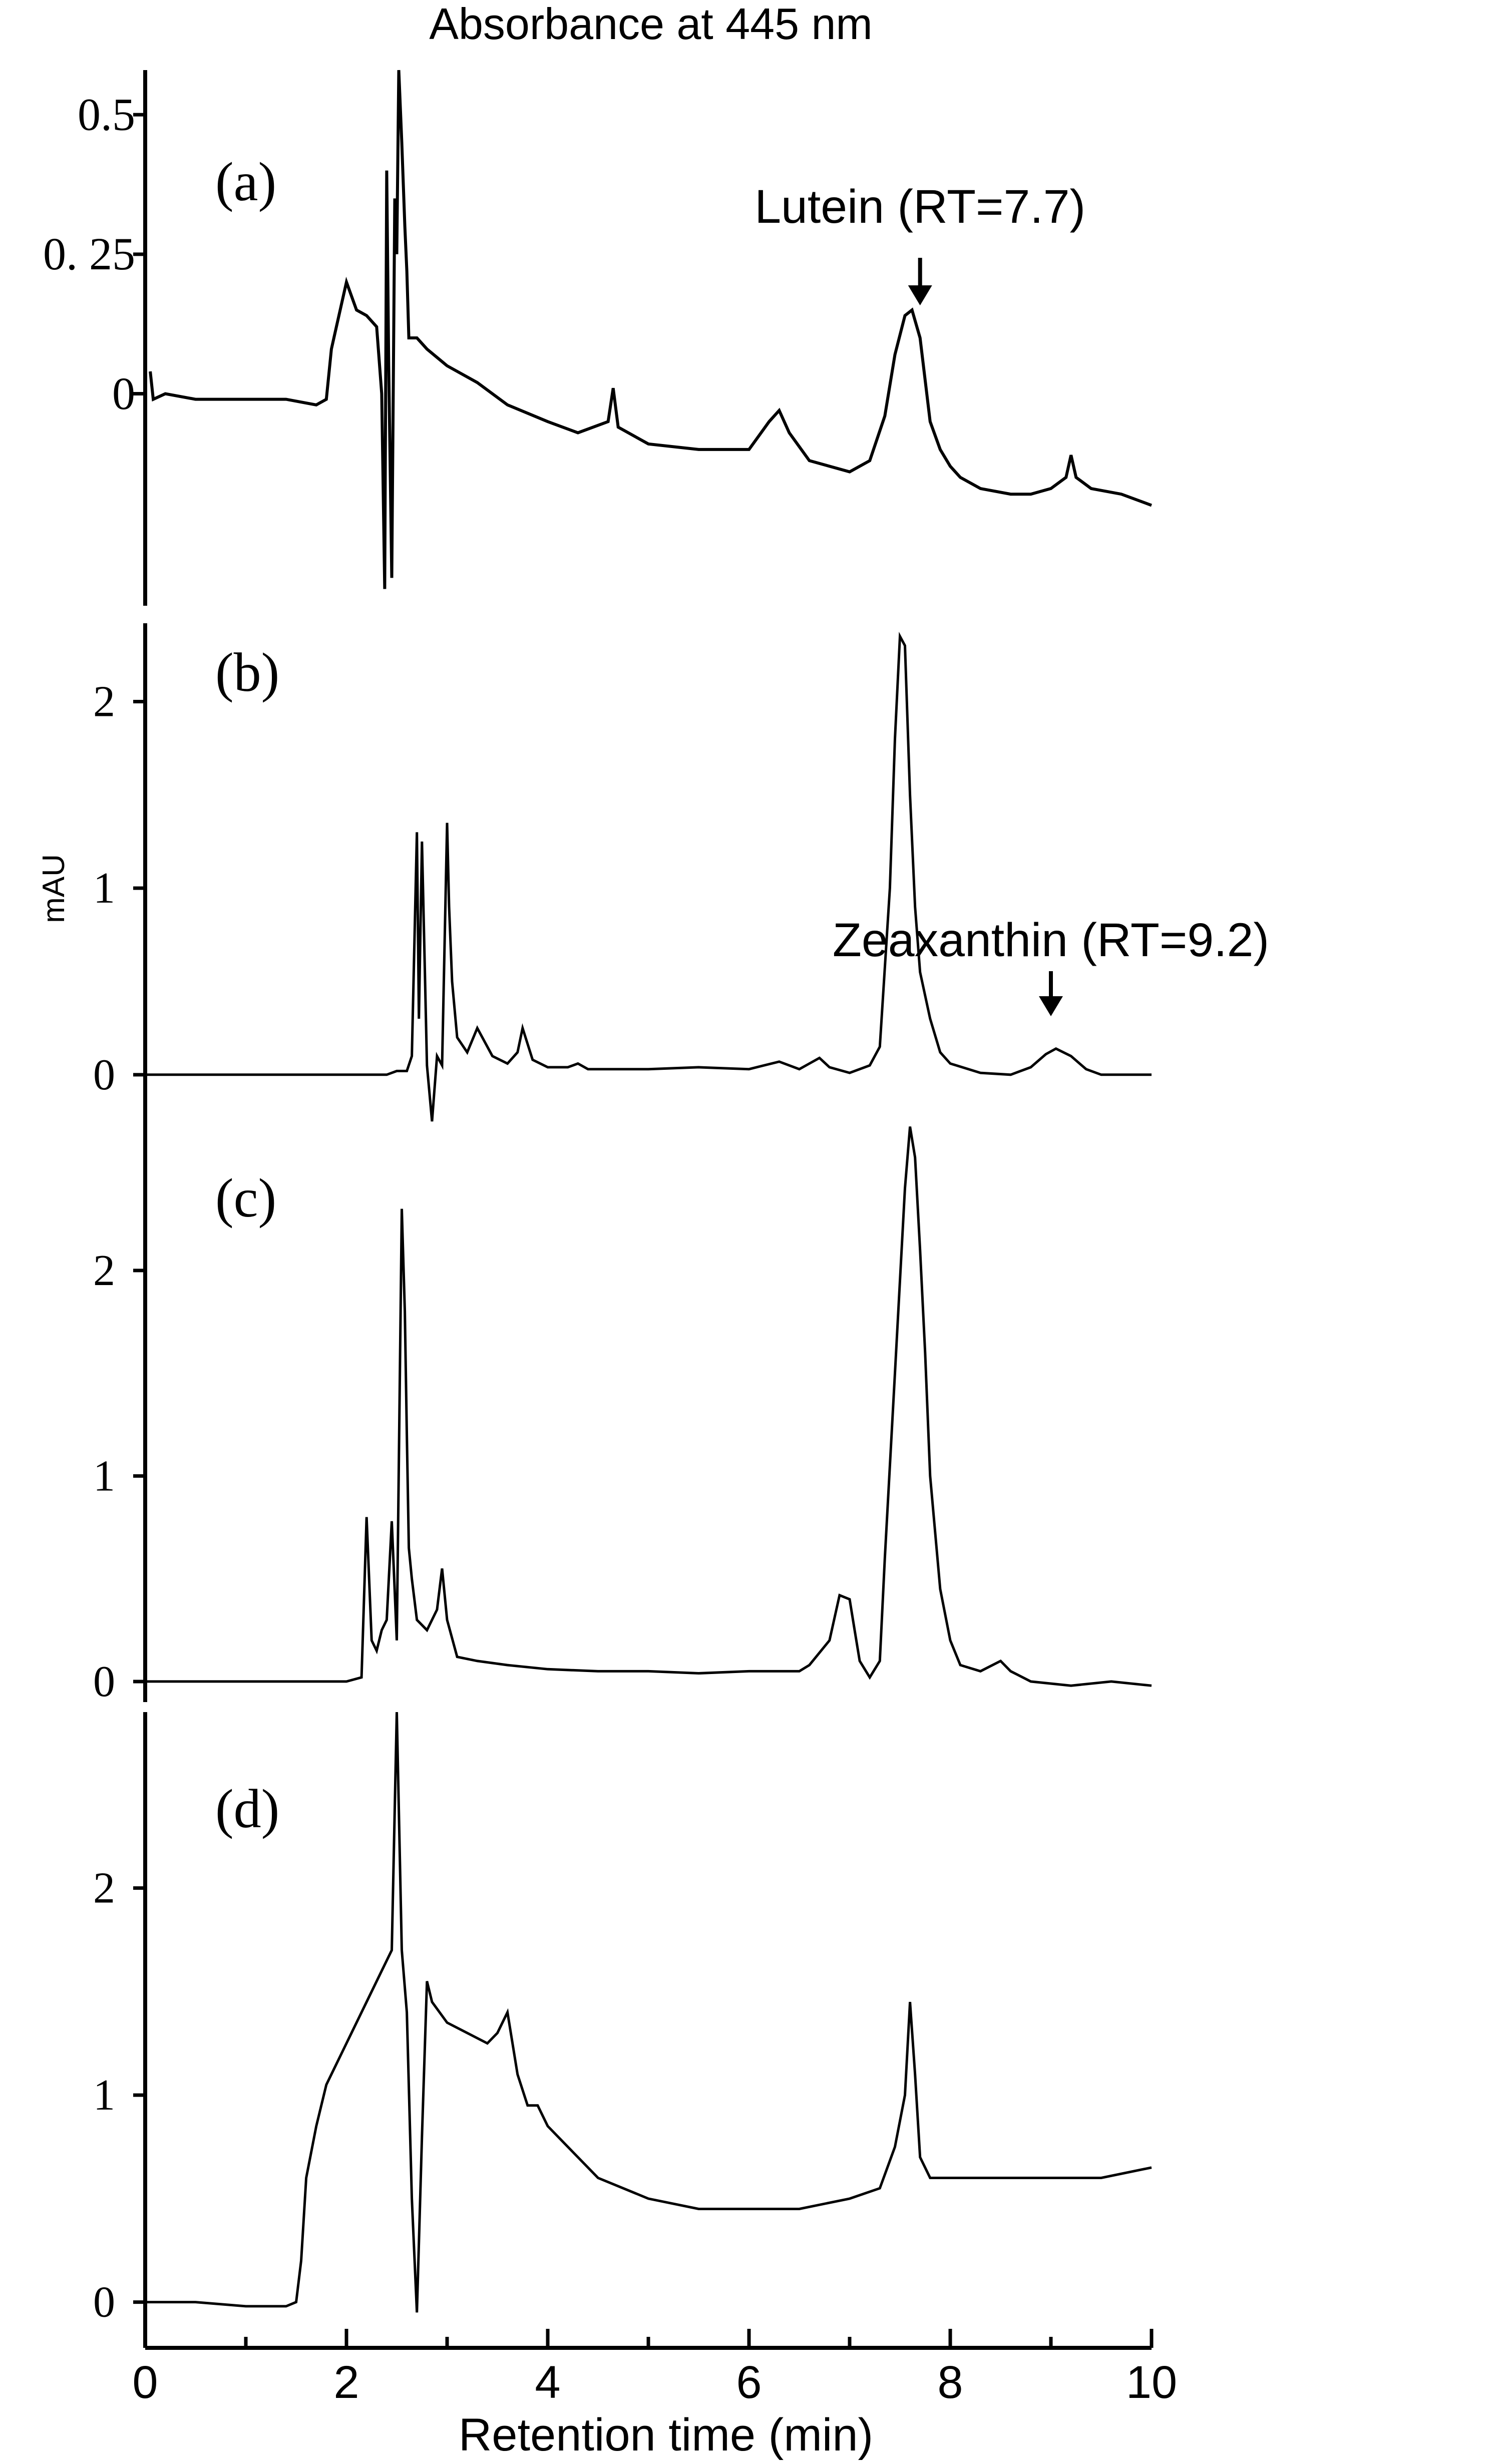 The image size is (1502, 2464). Describe the element at coordinates (247, 1809) in the screenshot. I see `panel-label: (d)` at that location.